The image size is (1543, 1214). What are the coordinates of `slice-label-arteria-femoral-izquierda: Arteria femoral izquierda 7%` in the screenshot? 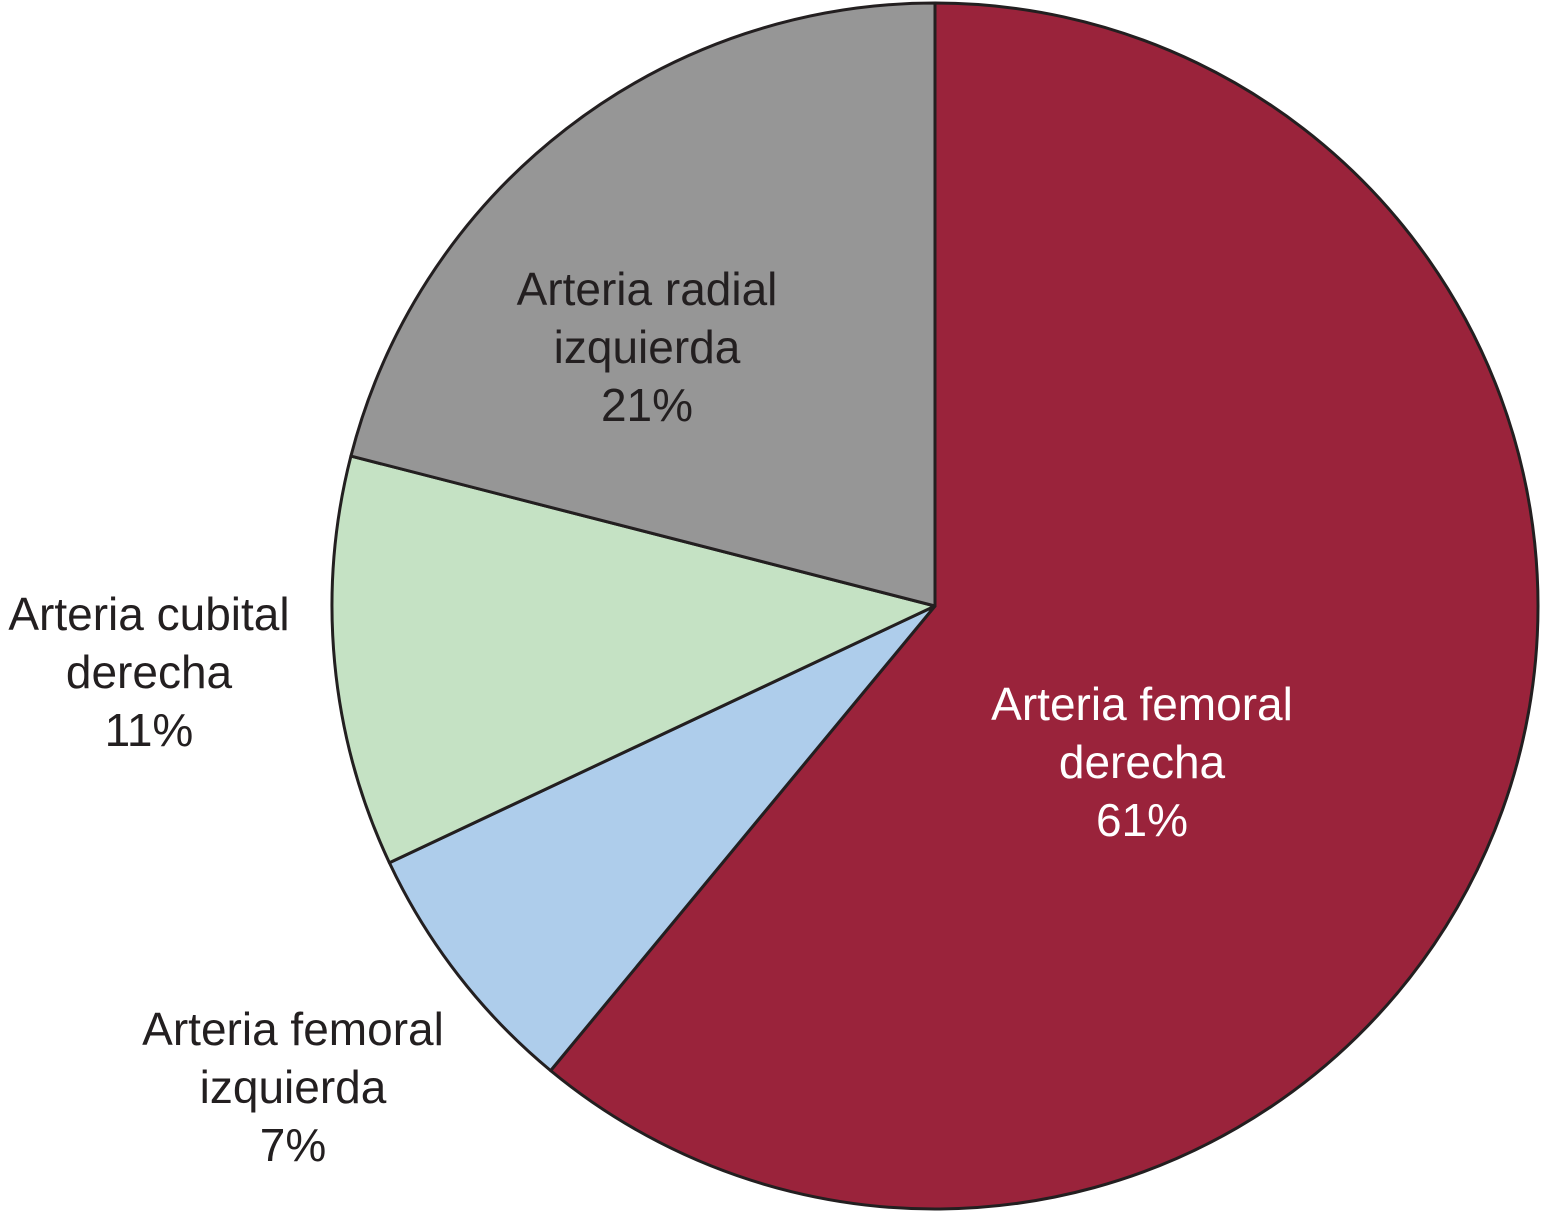 It's located at (293, 1087).